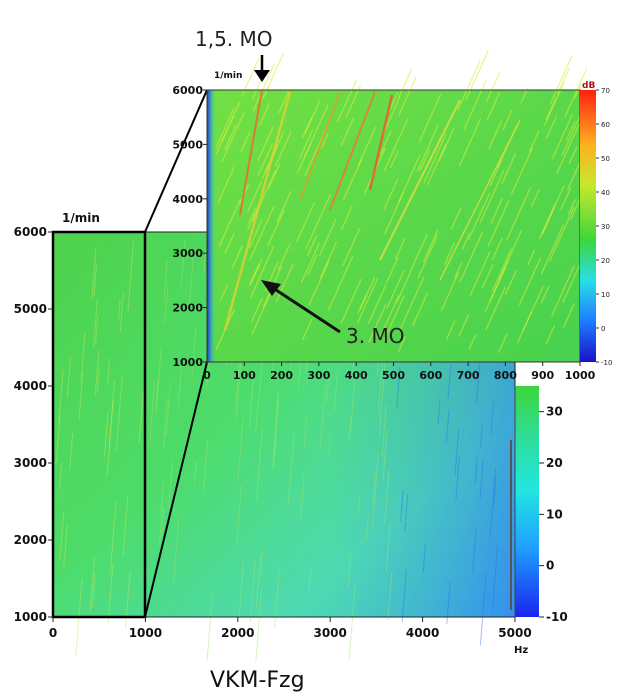 Image resolution: width=621 pixels, height=698 pixels. What do you see at coordinates (30, 309) in the screenshot?
I see `main-y-tick-label: 5000` at bounding box center [30, 309].